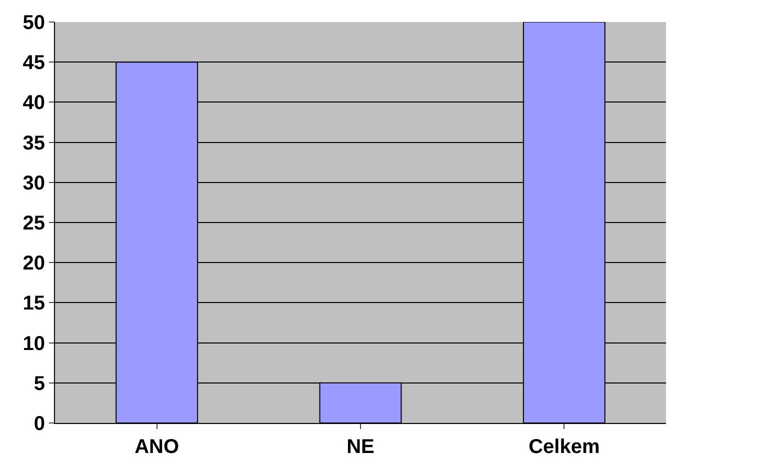 Image resolution: width=776 pixels, height=470 pixels. I want to click on x-tick-label: ANO, so click(157, 447).